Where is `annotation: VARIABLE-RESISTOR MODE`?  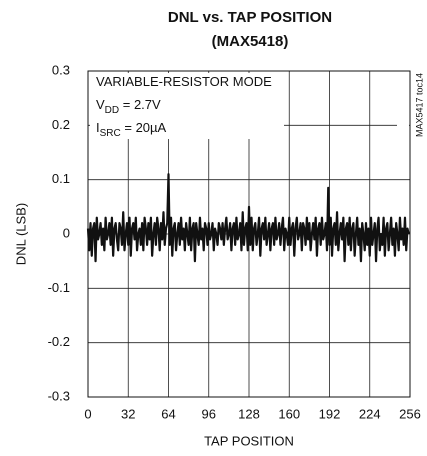
annotation: VARIABLE-RESISTOR MODE is located at coordinates (184, 81).